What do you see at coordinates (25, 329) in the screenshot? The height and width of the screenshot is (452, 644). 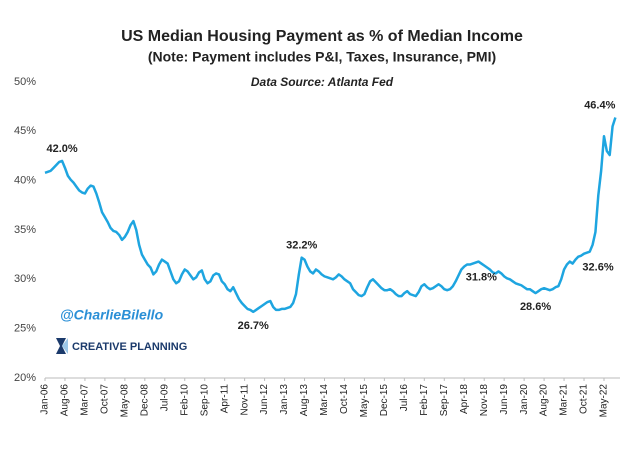 I see `y-tick-label: 25%` at bounding box center [25, 329].